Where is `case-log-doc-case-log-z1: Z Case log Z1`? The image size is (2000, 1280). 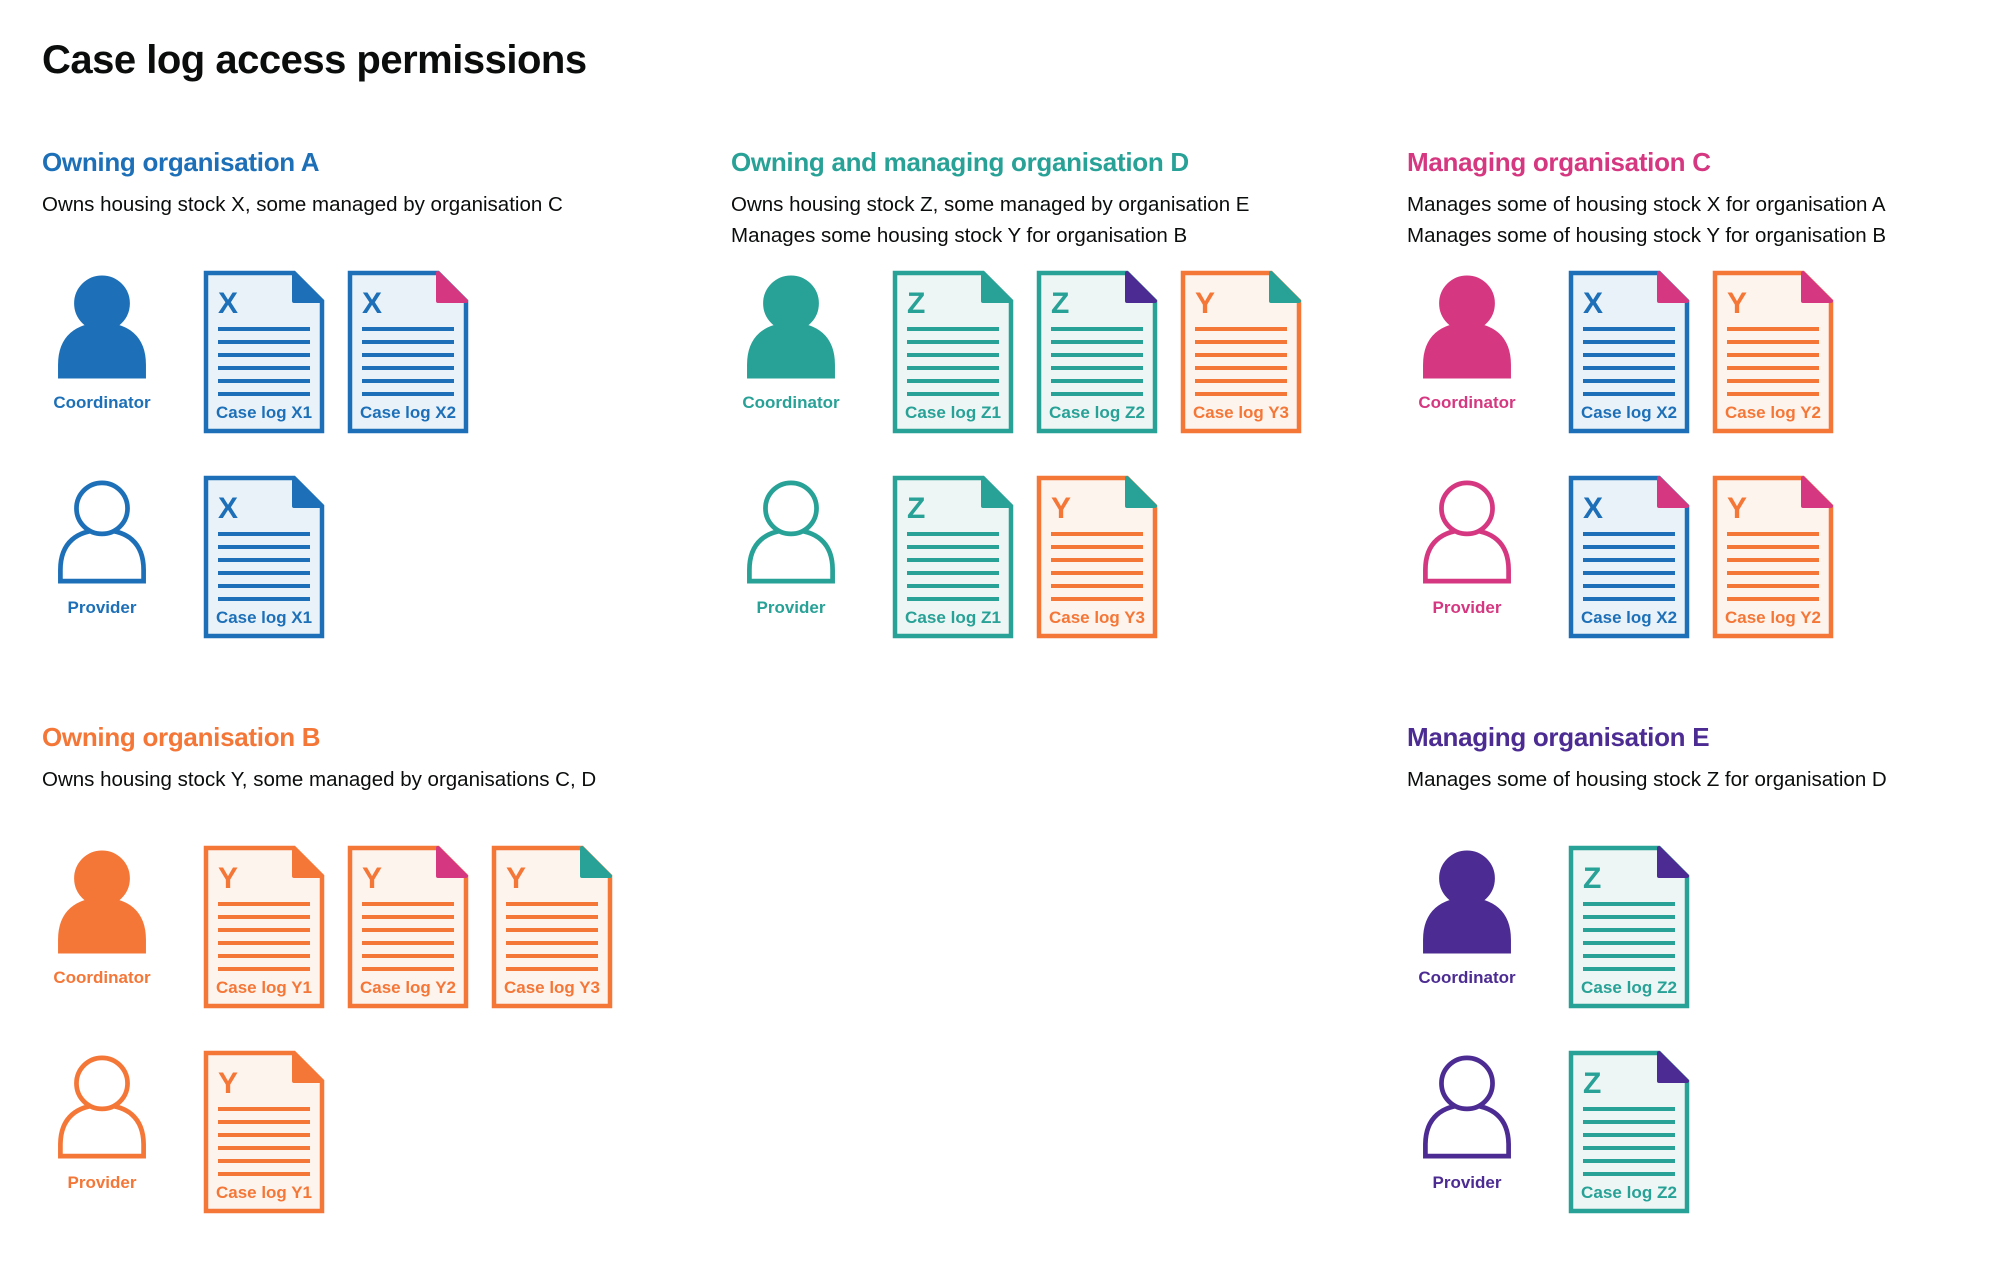
case-log-doc-case-log-z1: Z Case log Z1 is located at coordinates (953, 352).